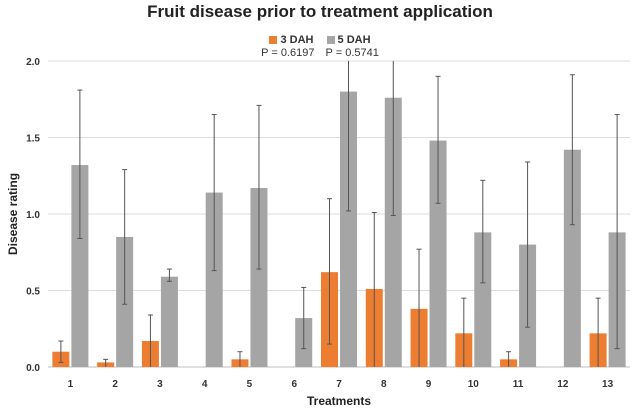 This screenshot has height=409, width=640. What do you see at coordinates (160, 384) in the screenshot?
I see `x-tick-label: 3` at bounding box center [160, 384].